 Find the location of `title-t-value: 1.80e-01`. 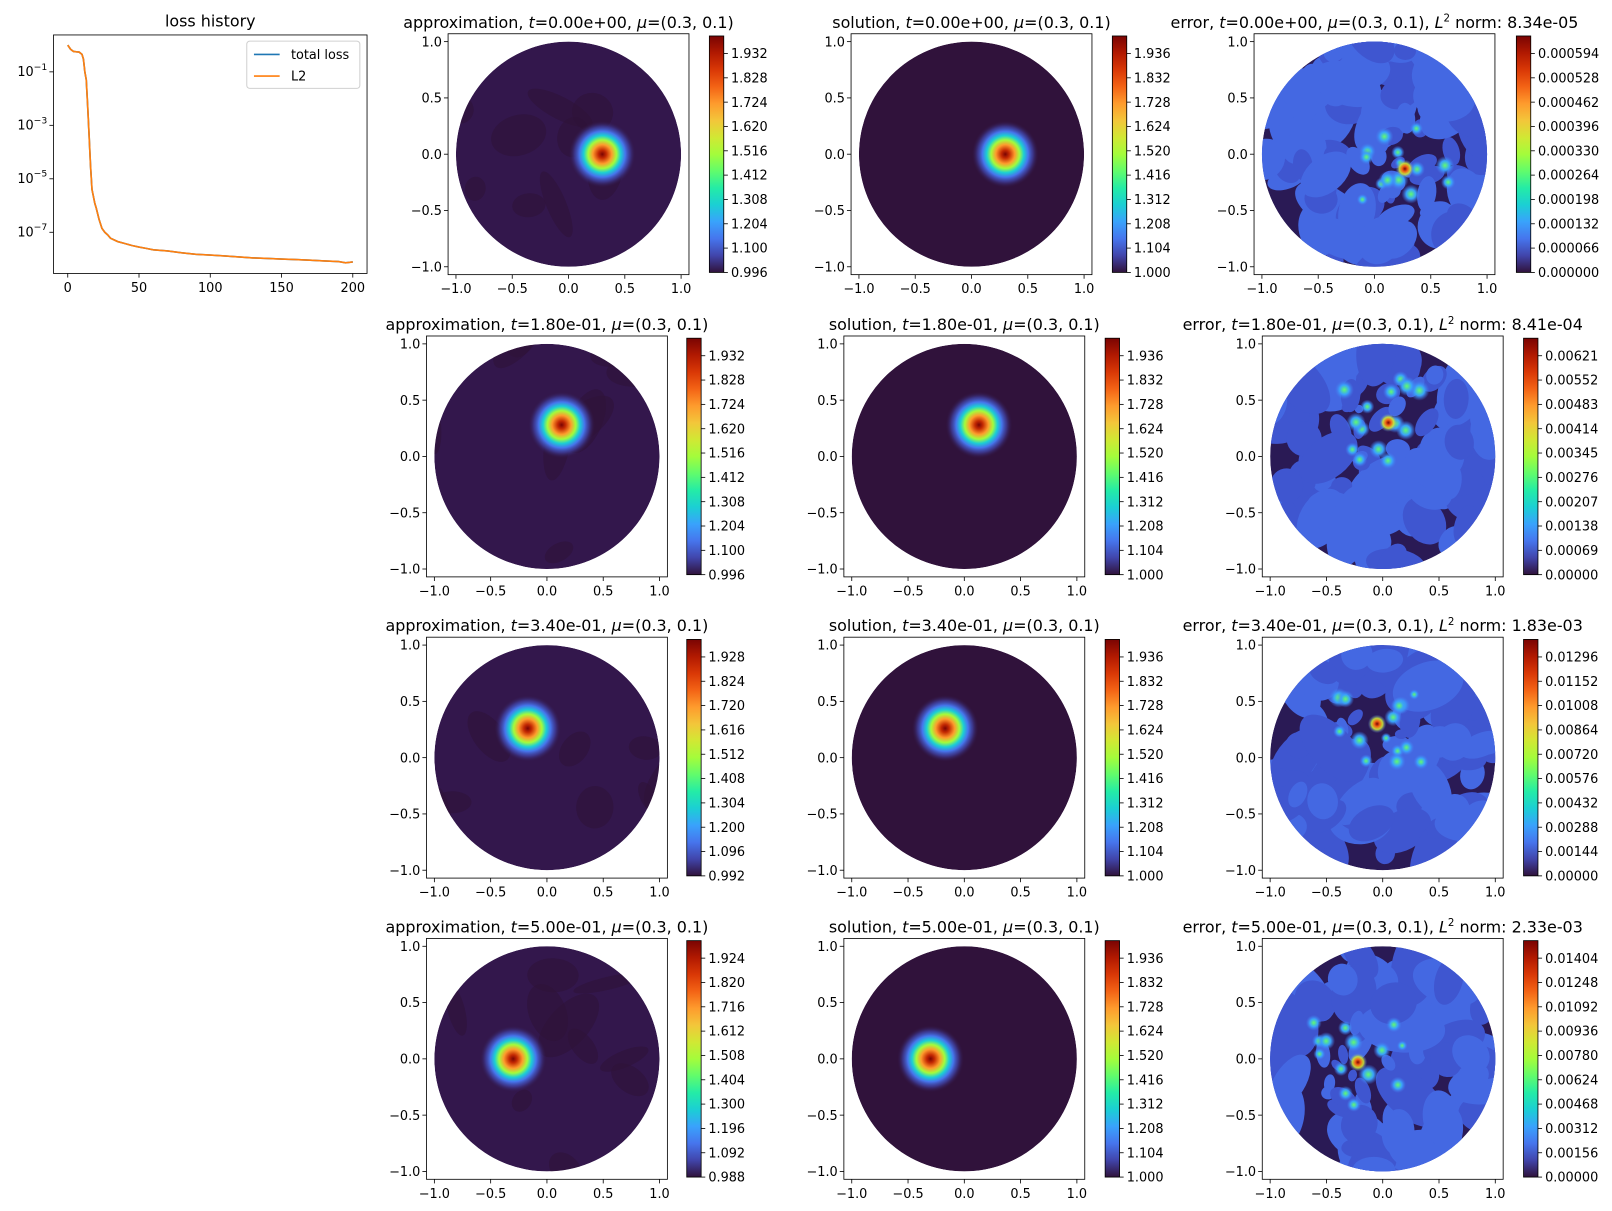

title-t-value: 1.80e-01 is located at coordinates (565, 324).